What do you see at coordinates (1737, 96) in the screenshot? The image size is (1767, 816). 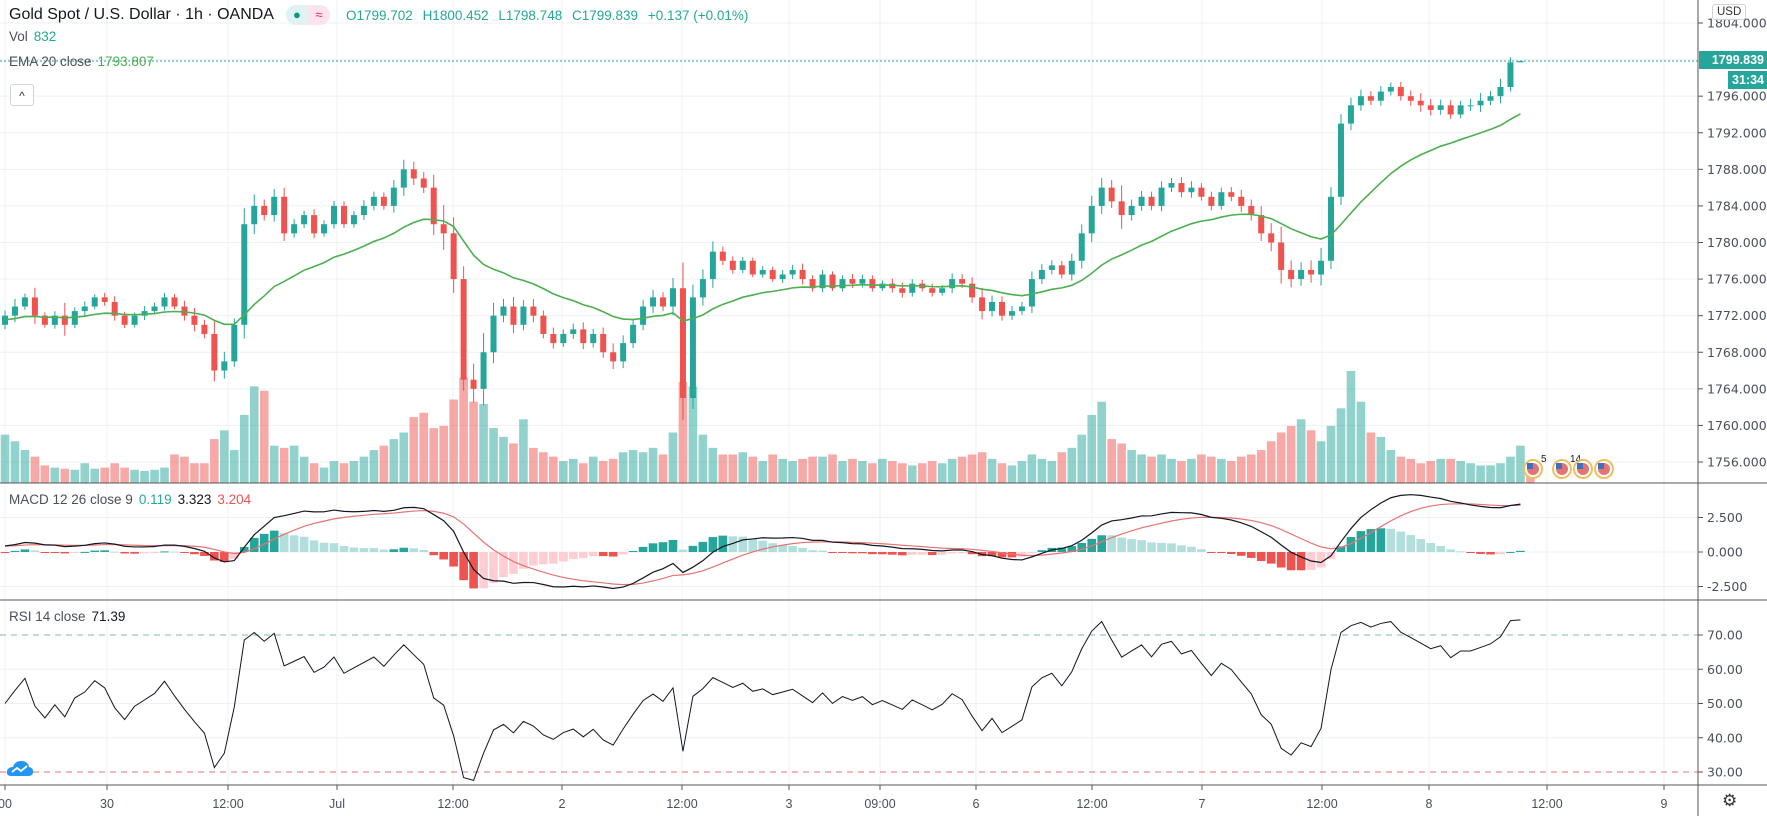 I see `price-tick-label: 1796.000` at bounding box center [1737, 96].